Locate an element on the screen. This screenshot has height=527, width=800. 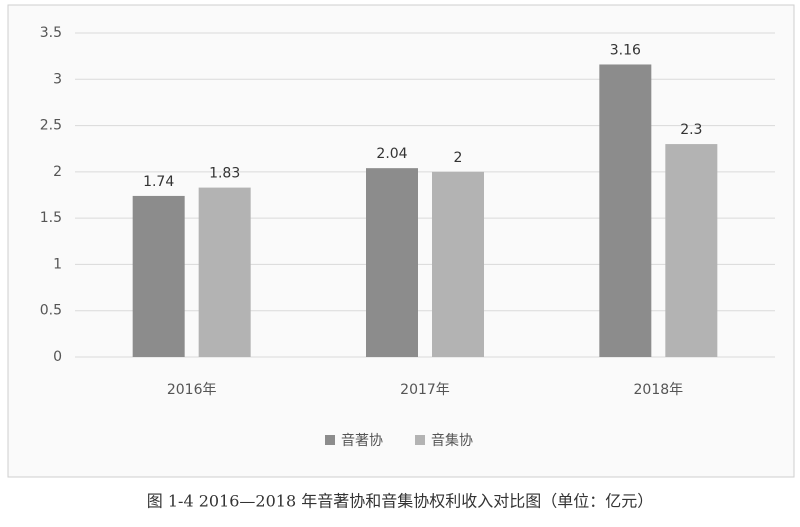
y-tick-label: 0.5 is located at coordinates (51, 311).